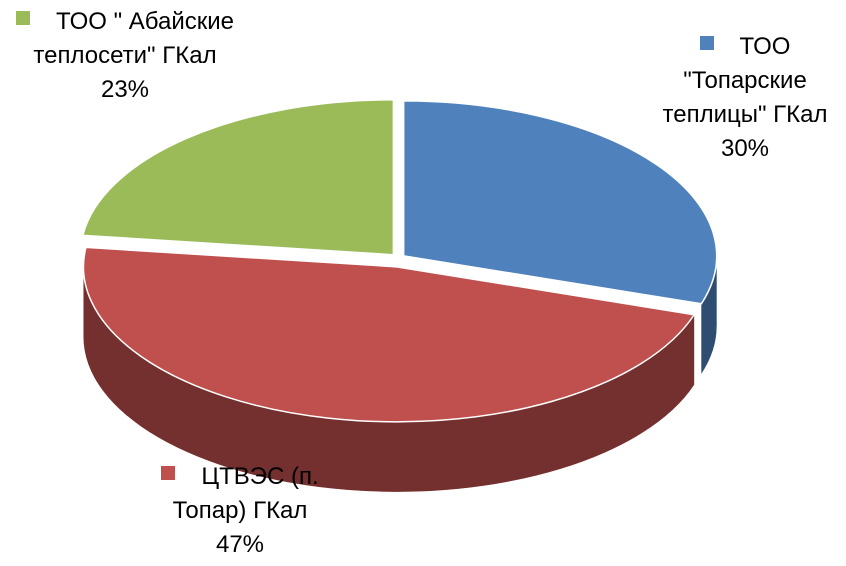 Image resolution: width=846 pixels, height=566 pixels. I want to click on category-label: ЦТВЭС (п. Топар) ГКал, so click(245, 493).